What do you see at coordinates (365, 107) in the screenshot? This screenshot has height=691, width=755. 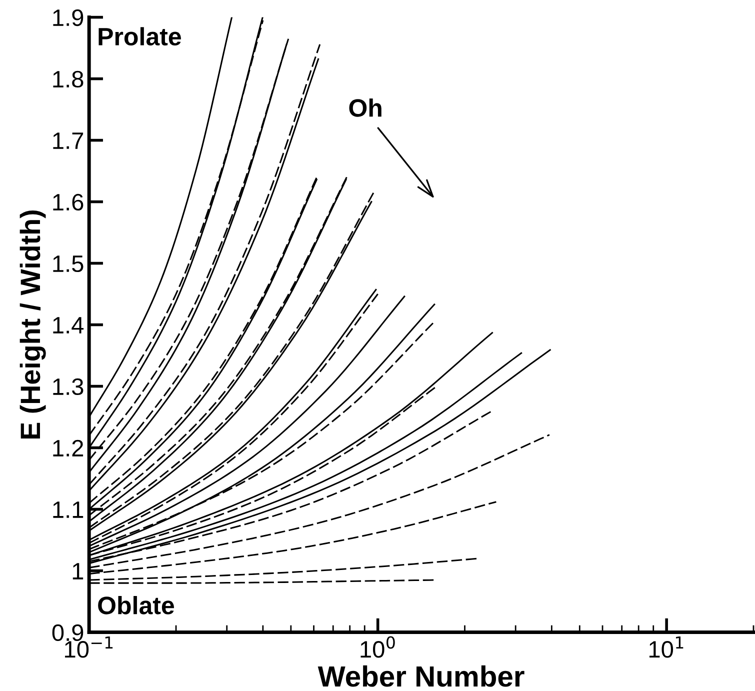 I see `annotation: Oh` at bounding box center [365, 107].